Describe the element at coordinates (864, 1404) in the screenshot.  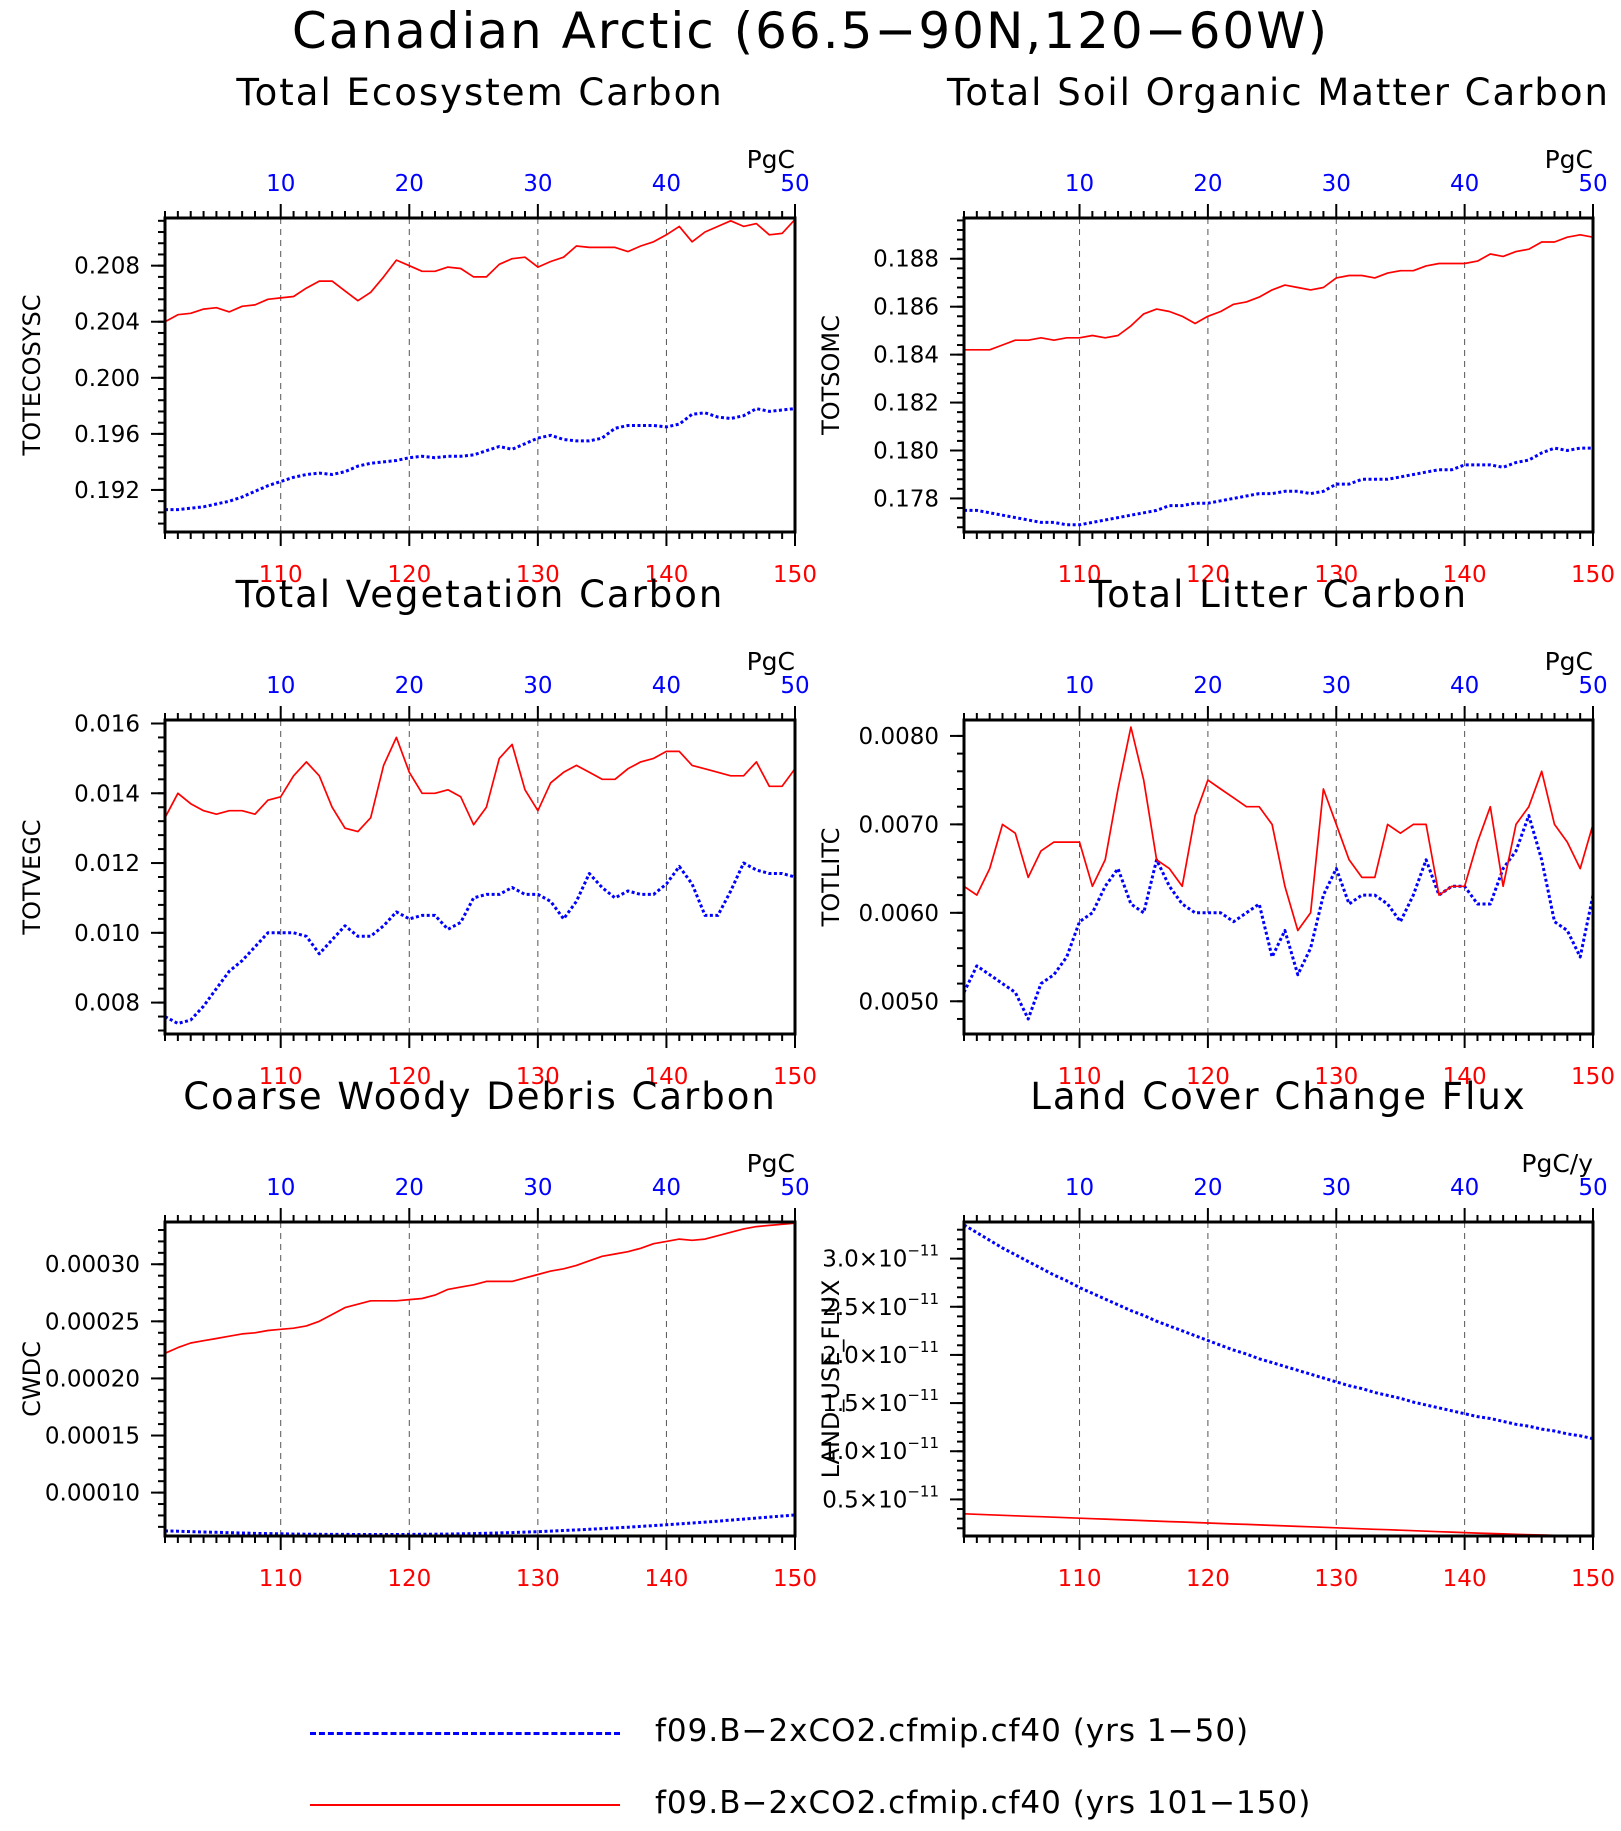
I see `y-tick-mantissa: 1.5×10` at that location.